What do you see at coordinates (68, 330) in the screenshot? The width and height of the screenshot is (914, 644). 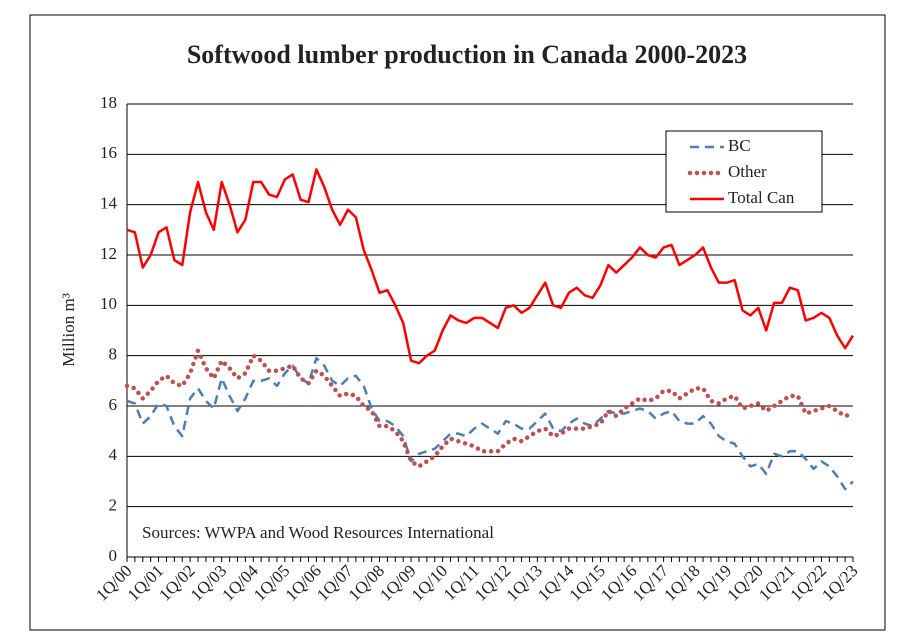 I see `y-axis-label: Million m³` at bounding box center [68, 330].